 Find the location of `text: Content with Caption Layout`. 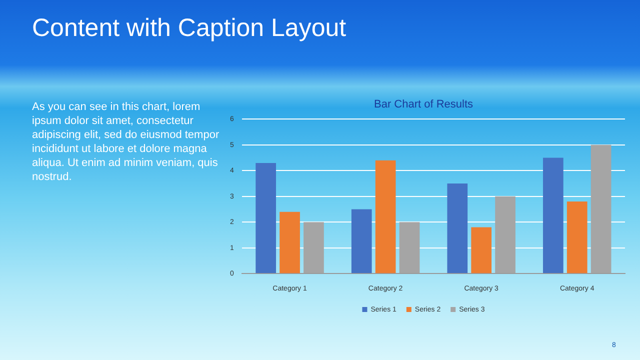

text: Content with Caption Layout is located at coordinates (189, 28).